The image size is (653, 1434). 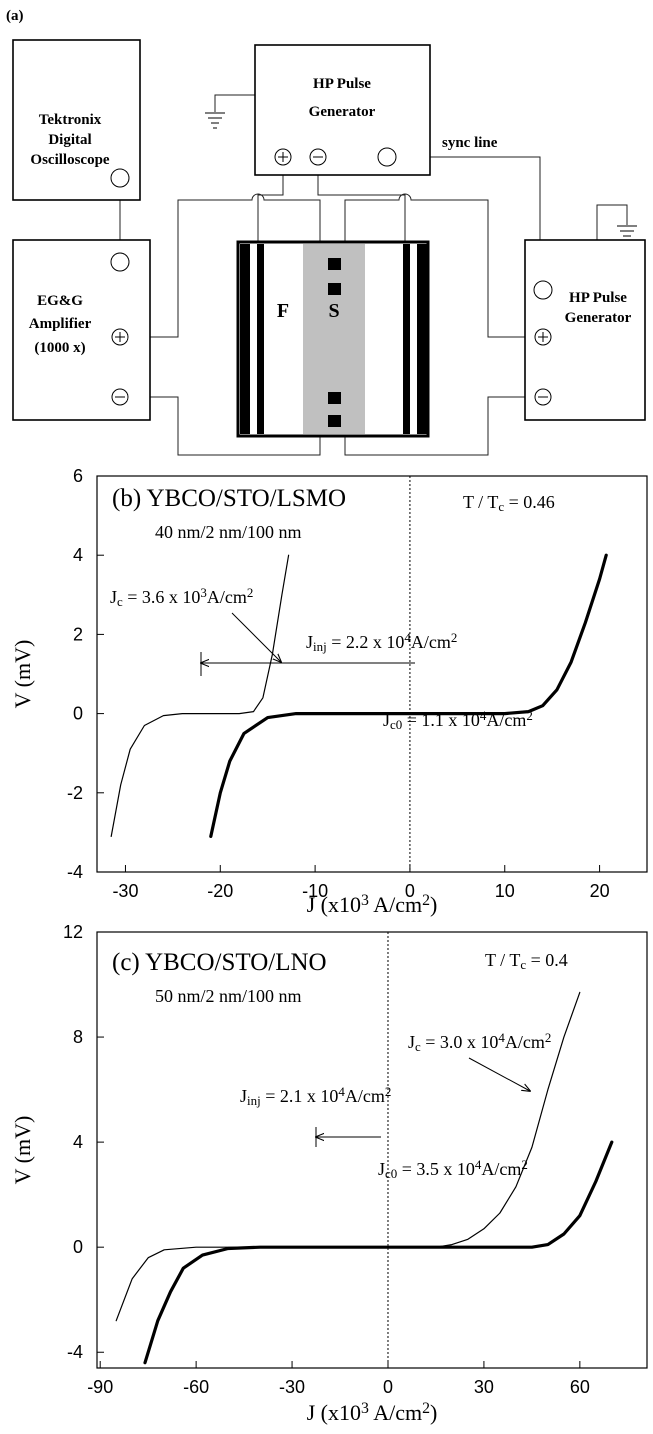 I want to click on y-tick-label: 6, so click(x=78, y=476).